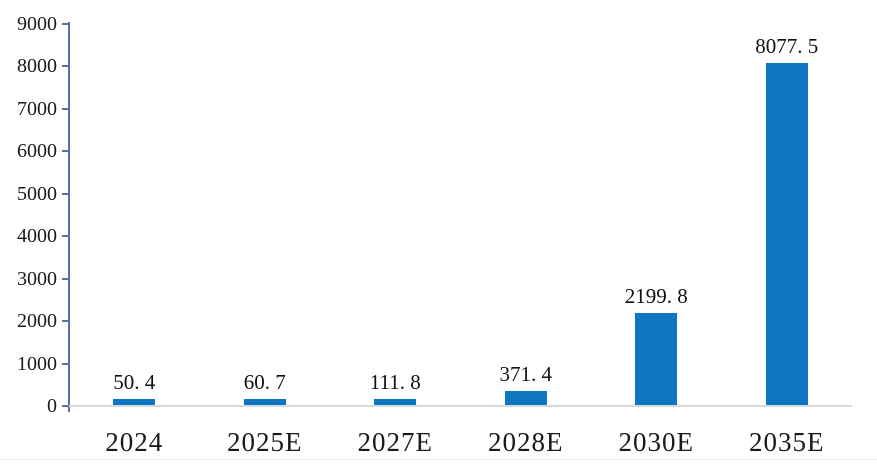 The width and height of the screenshot is (877, 471). What do you see at coordinates (37, 363) in the screenshot?
I see `y-tick-label: 1000` at bounding box center [37, 363].